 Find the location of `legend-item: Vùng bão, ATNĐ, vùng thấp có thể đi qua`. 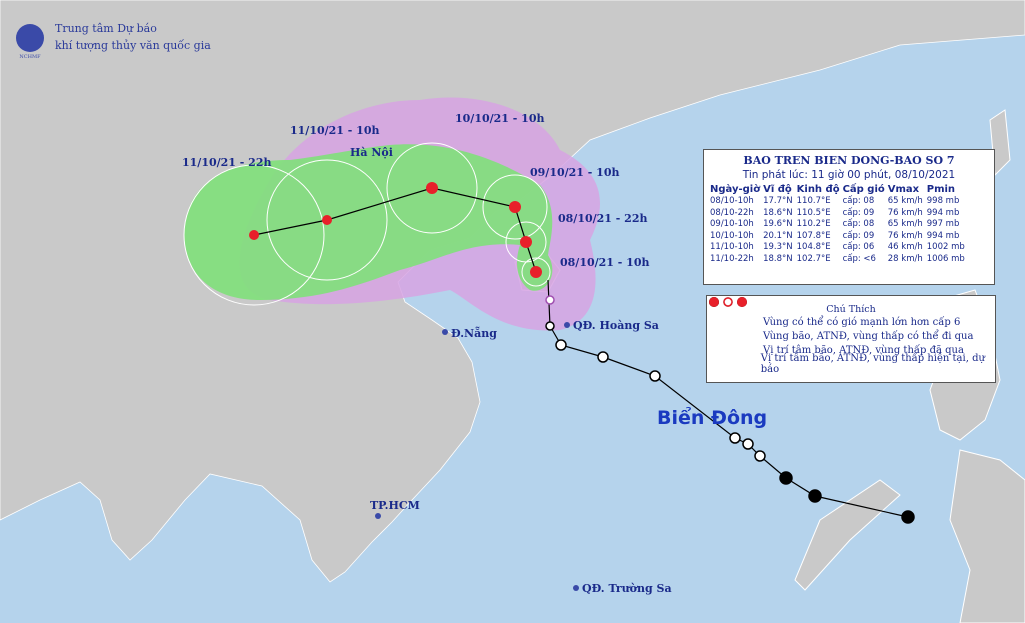

legend-item: Vùng bão, ATNĐ, vùng thấp có thể đi qua is located at coordinates (851, 320).